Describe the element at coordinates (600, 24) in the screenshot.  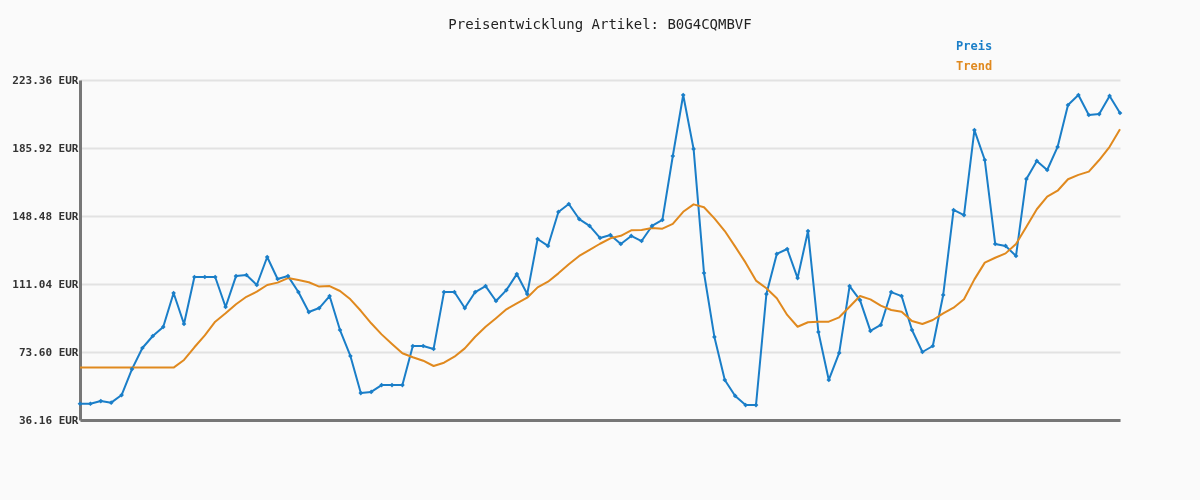
I see `chart-title: Preisentwicklung Artikel: B0G4CQMBVF` at that location.